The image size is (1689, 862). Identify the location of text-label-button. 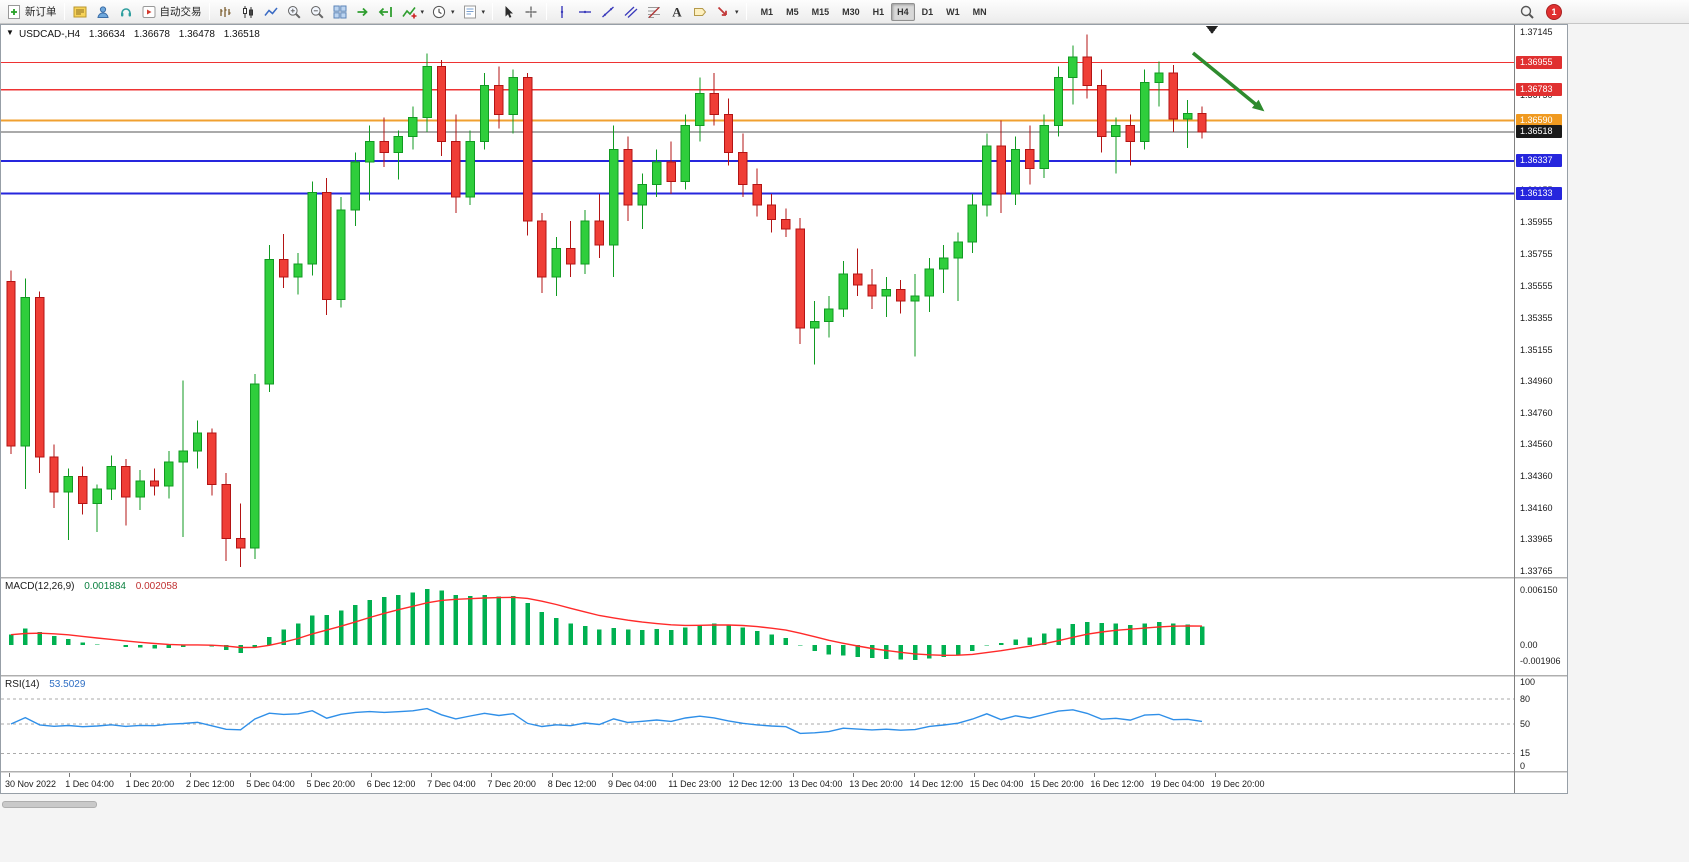
(700, 12).